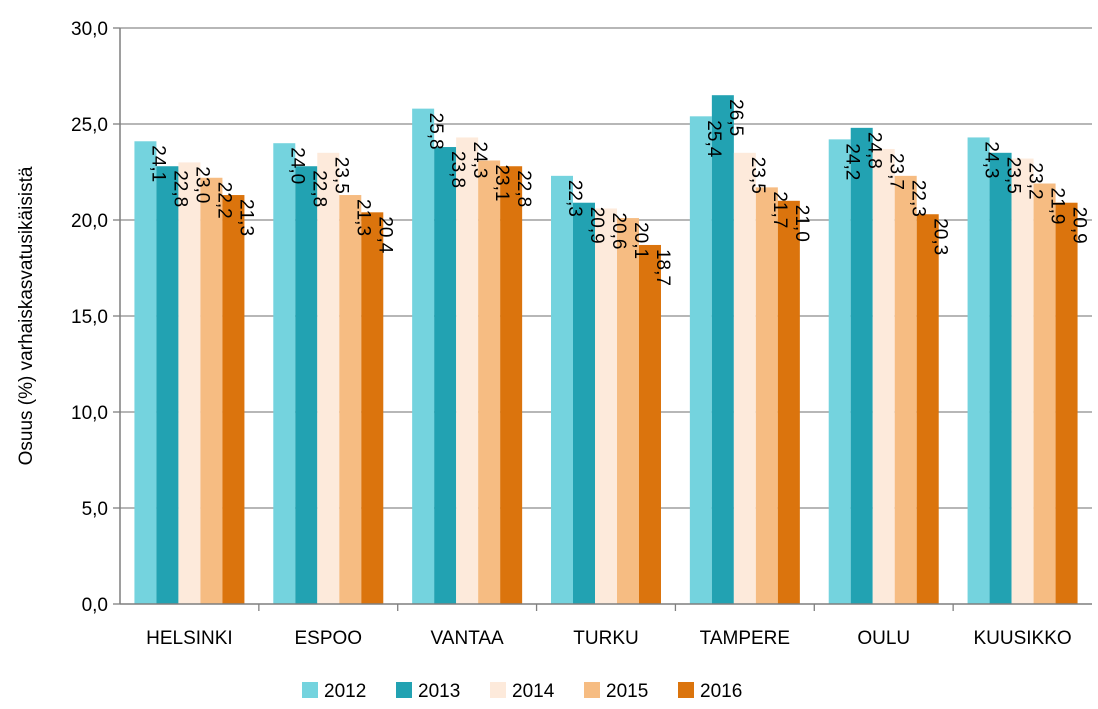 This screenshot has height=709, width=1098. I want to click on x-tick-label: OULU, so click(883, 638).